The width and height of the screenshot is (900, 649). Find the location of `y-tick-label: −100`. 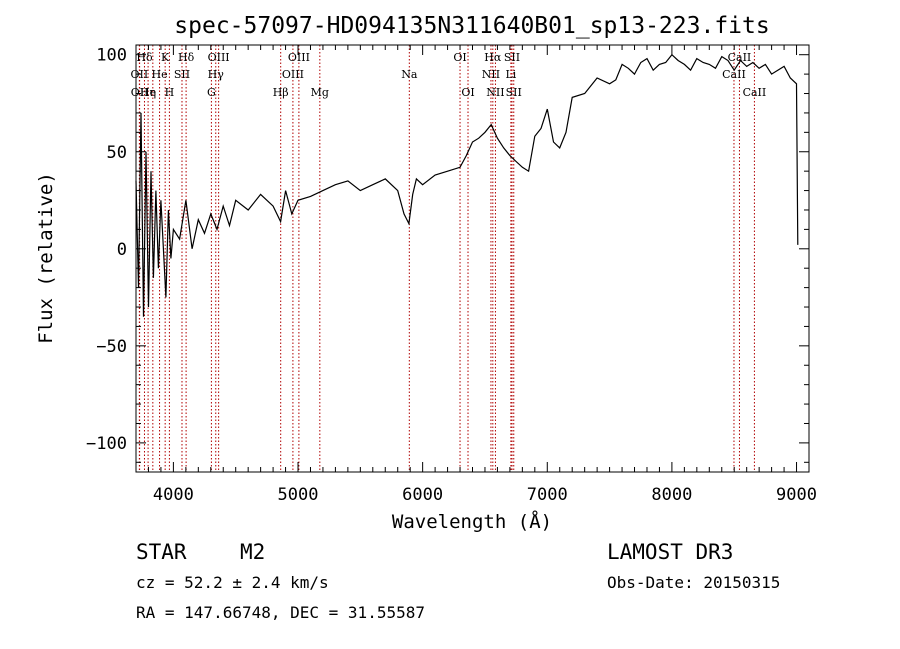

y-tick-label: −100 is located at coordinates (106, 444).